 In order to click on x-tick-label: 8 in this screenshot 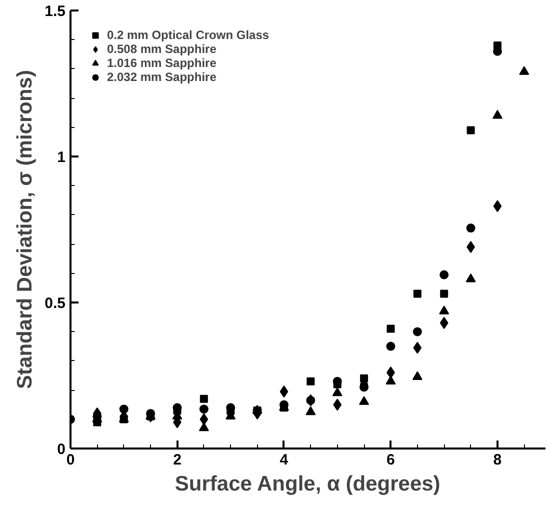, I will do `click(497, 460)`.